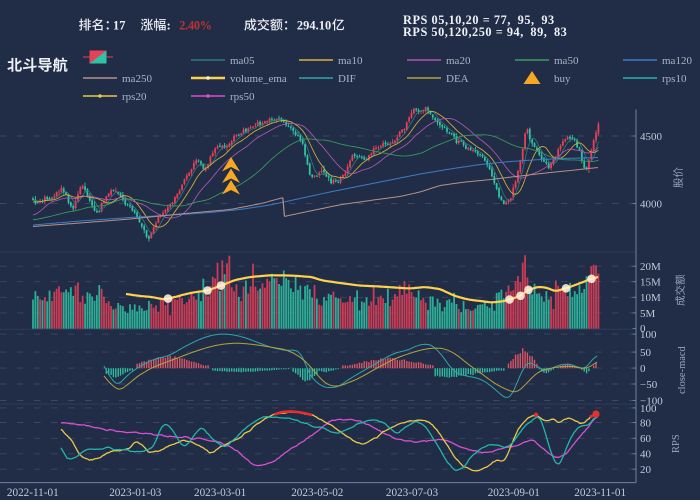 The width and height of the screenshot is (700, 500). I want to click on svg-text: DEA, so click(457, 79).